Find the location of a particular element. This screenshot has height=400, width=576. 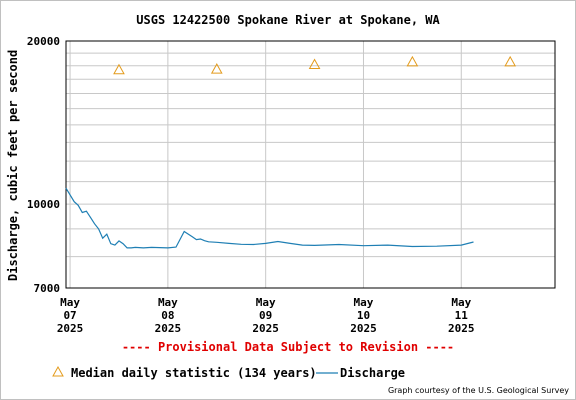

y-tick-label: 7000 is located at coordinates (47, 288).